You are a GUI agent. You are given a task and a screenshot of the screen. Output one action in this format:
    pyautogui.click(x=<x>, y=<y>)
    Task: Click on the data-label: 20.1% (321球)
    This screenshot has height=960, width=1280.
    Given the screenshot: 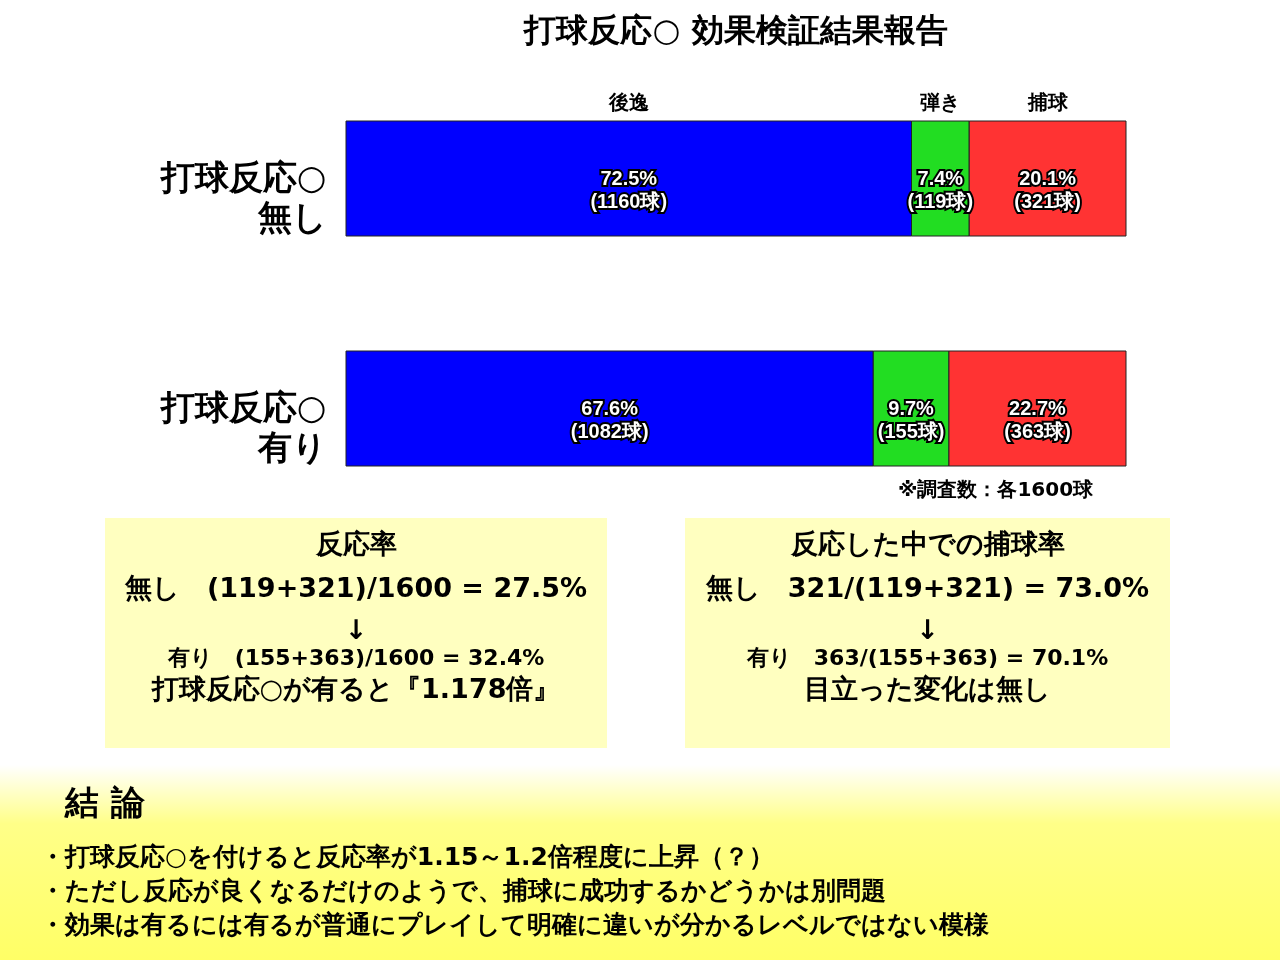 What is the action you would take?
    pyautogui.click(x=1047, y=189)
    